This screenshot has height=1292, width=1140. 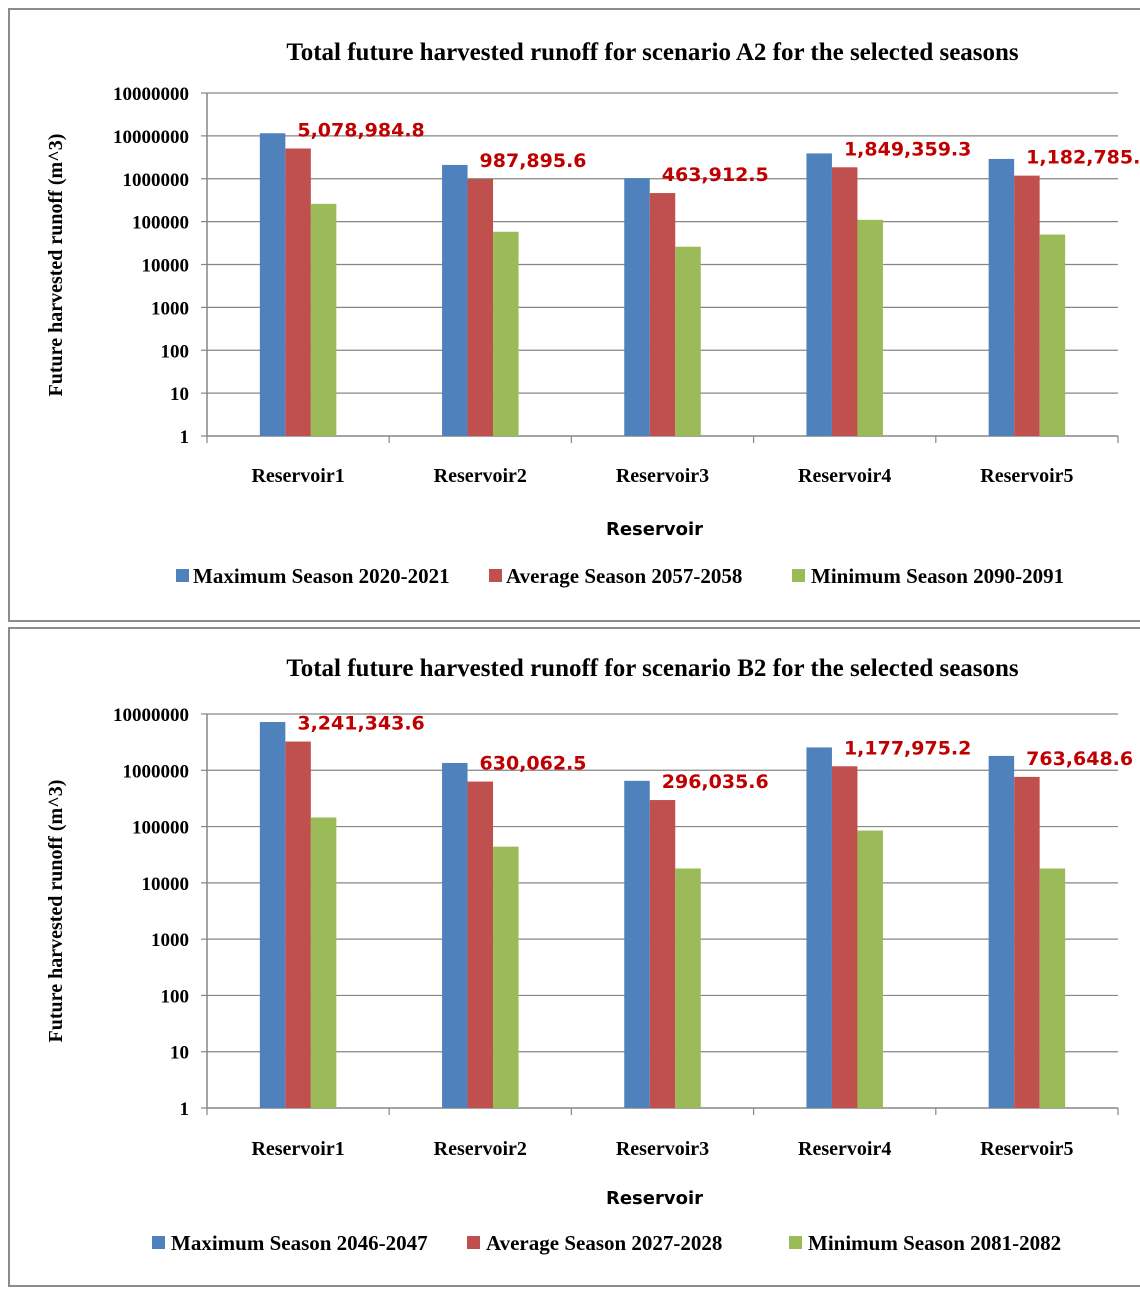 I want to click on legend-label: Average Season 2057-2058, so click(x=624, y=576).